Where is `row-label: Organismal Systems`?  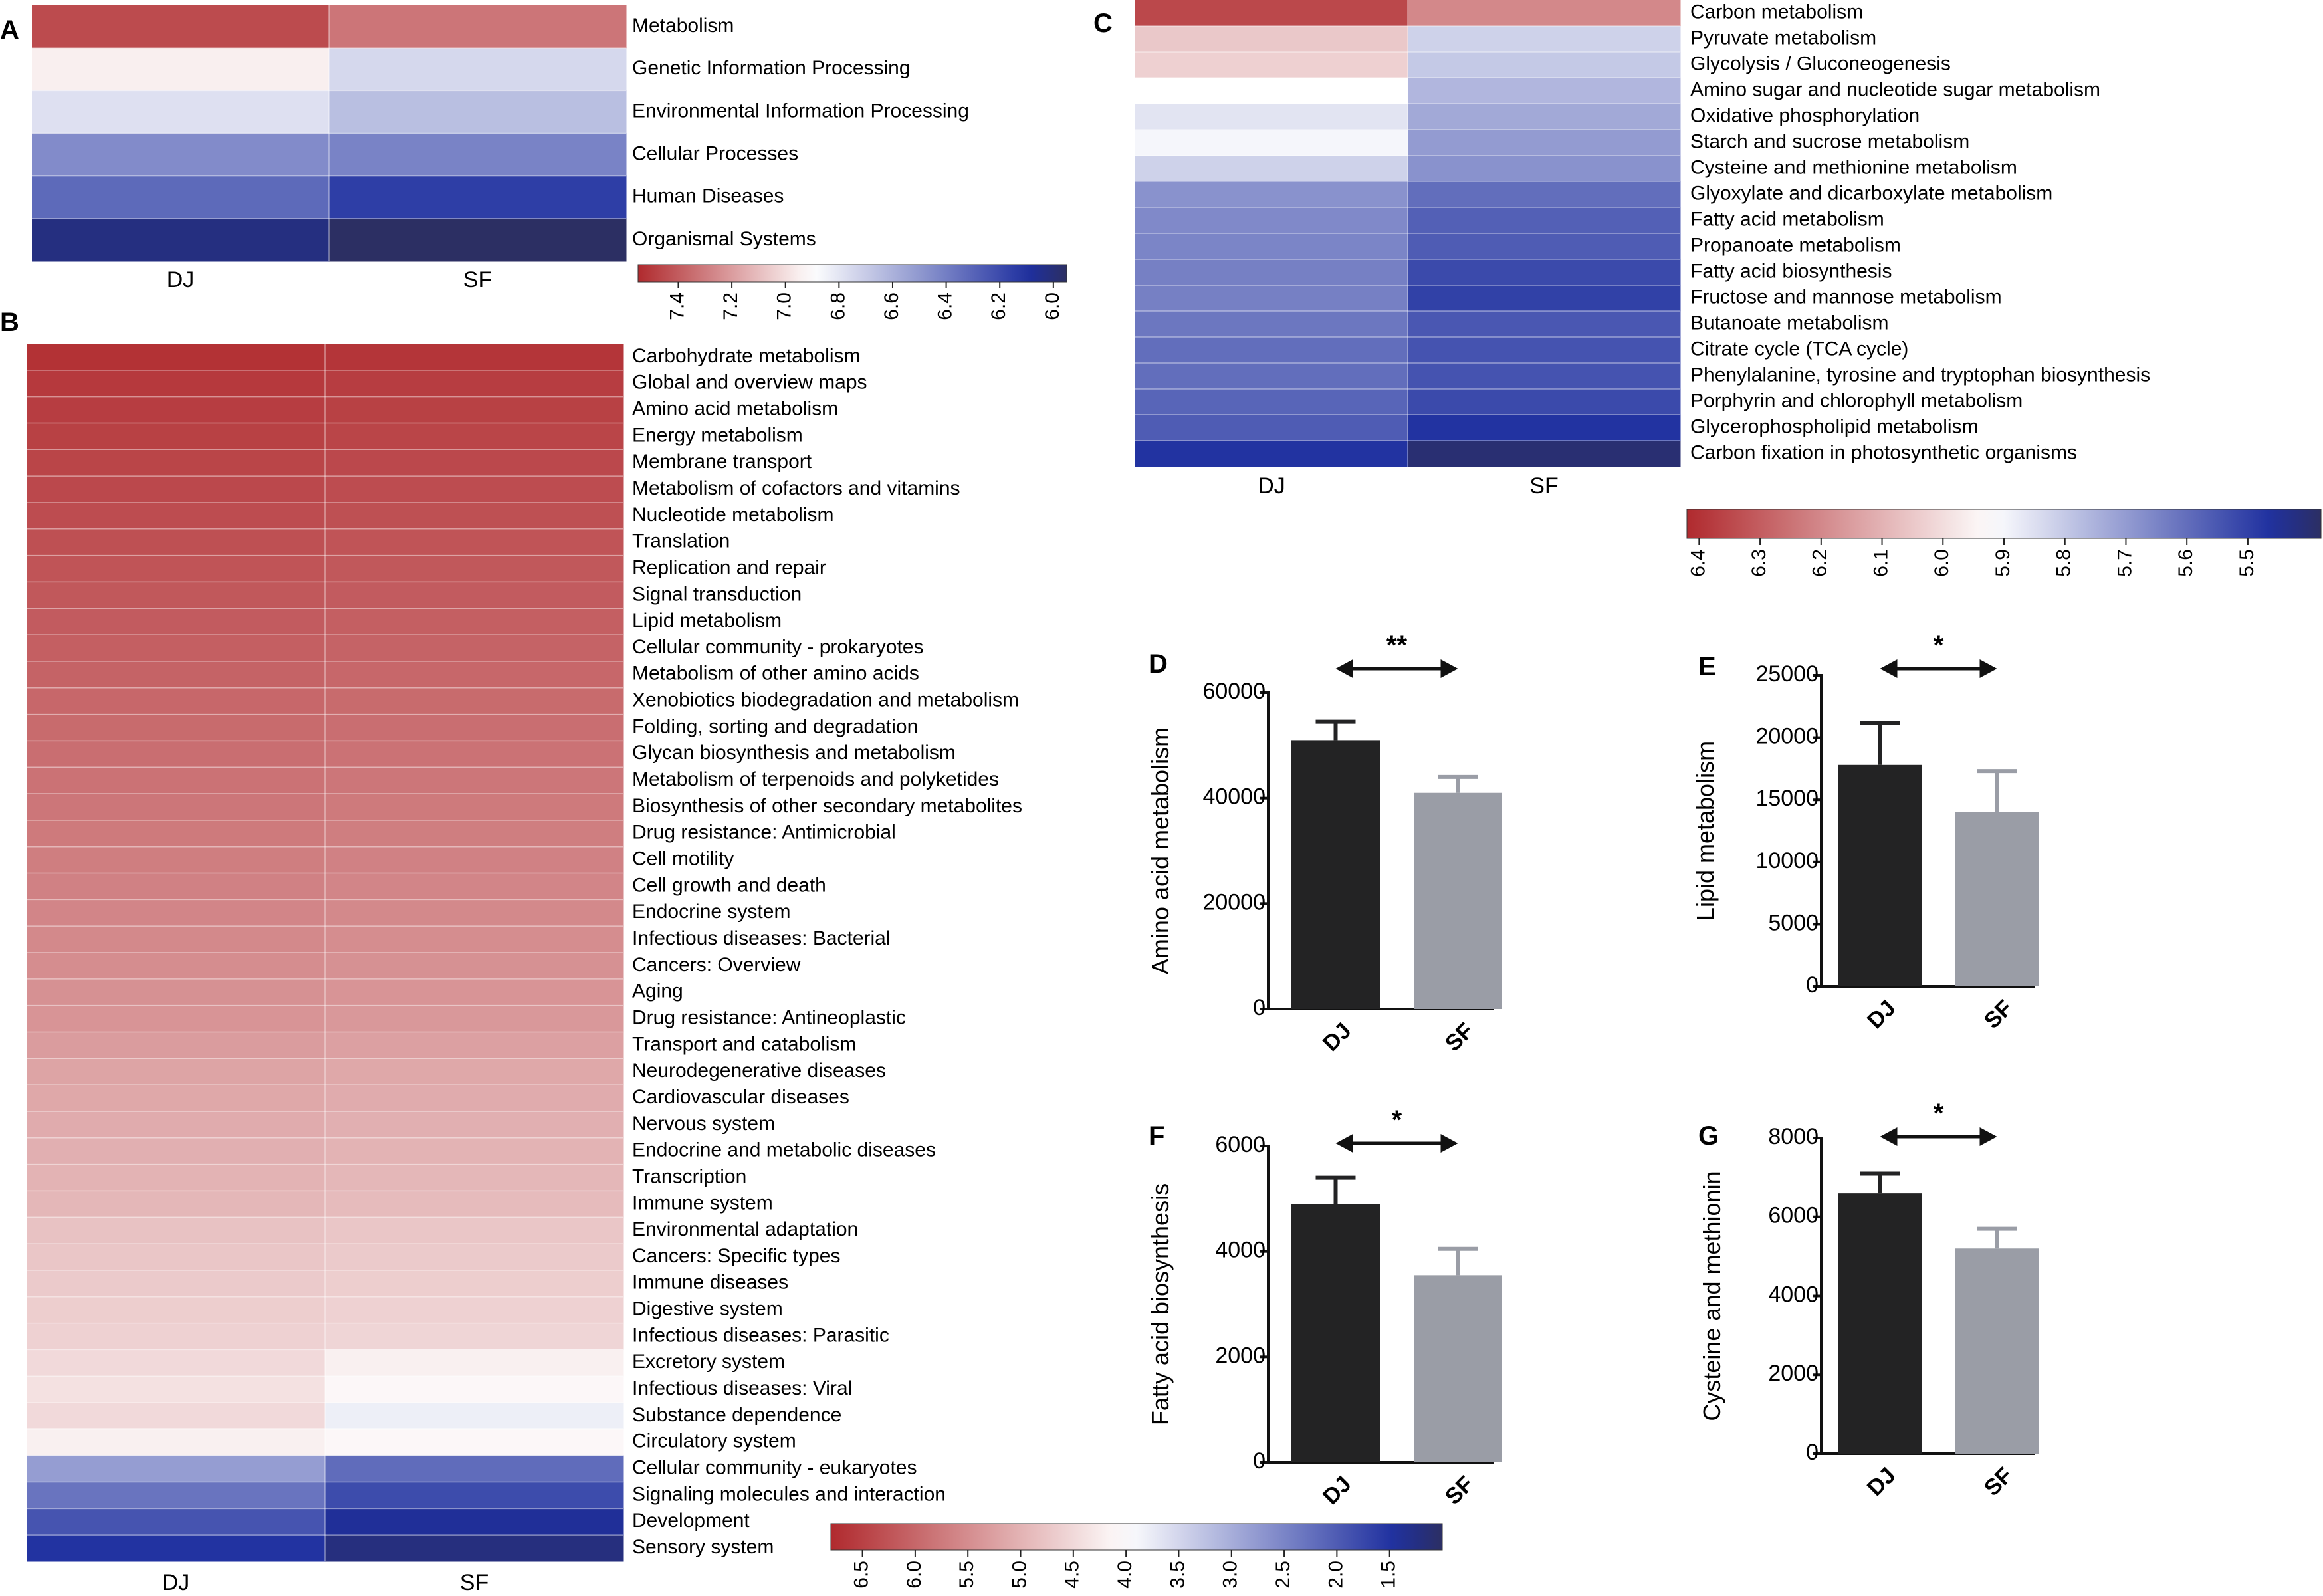
row-label: Organismal Systems is located at coordinates (724, 239).